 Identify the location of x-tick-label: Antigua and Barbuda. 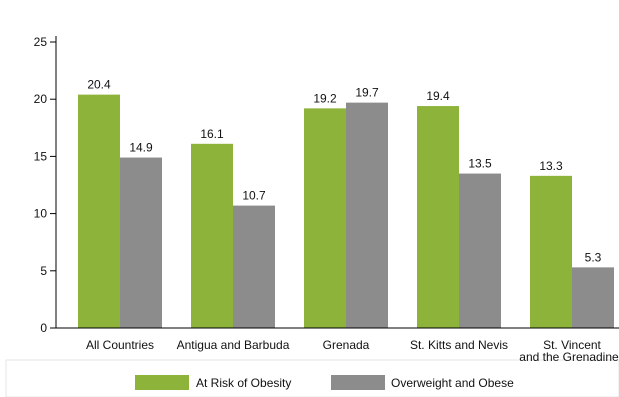
(233, 345).